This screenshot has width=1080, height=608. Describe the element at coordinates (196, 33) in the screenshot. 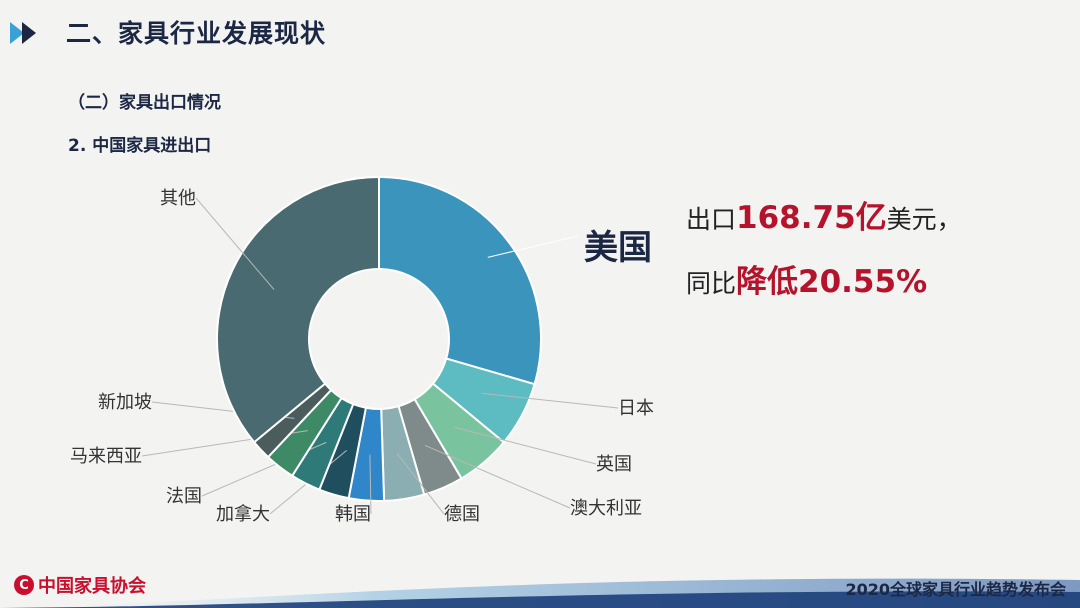

I see `slide-title: 二、家具行业发展现状` at that location.